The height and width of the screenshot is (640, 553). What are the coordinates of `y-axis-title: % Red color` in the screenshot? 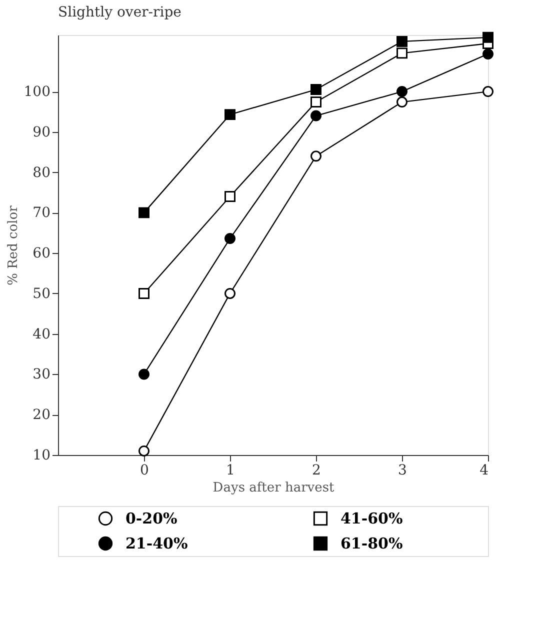 It's located at (13, 245).